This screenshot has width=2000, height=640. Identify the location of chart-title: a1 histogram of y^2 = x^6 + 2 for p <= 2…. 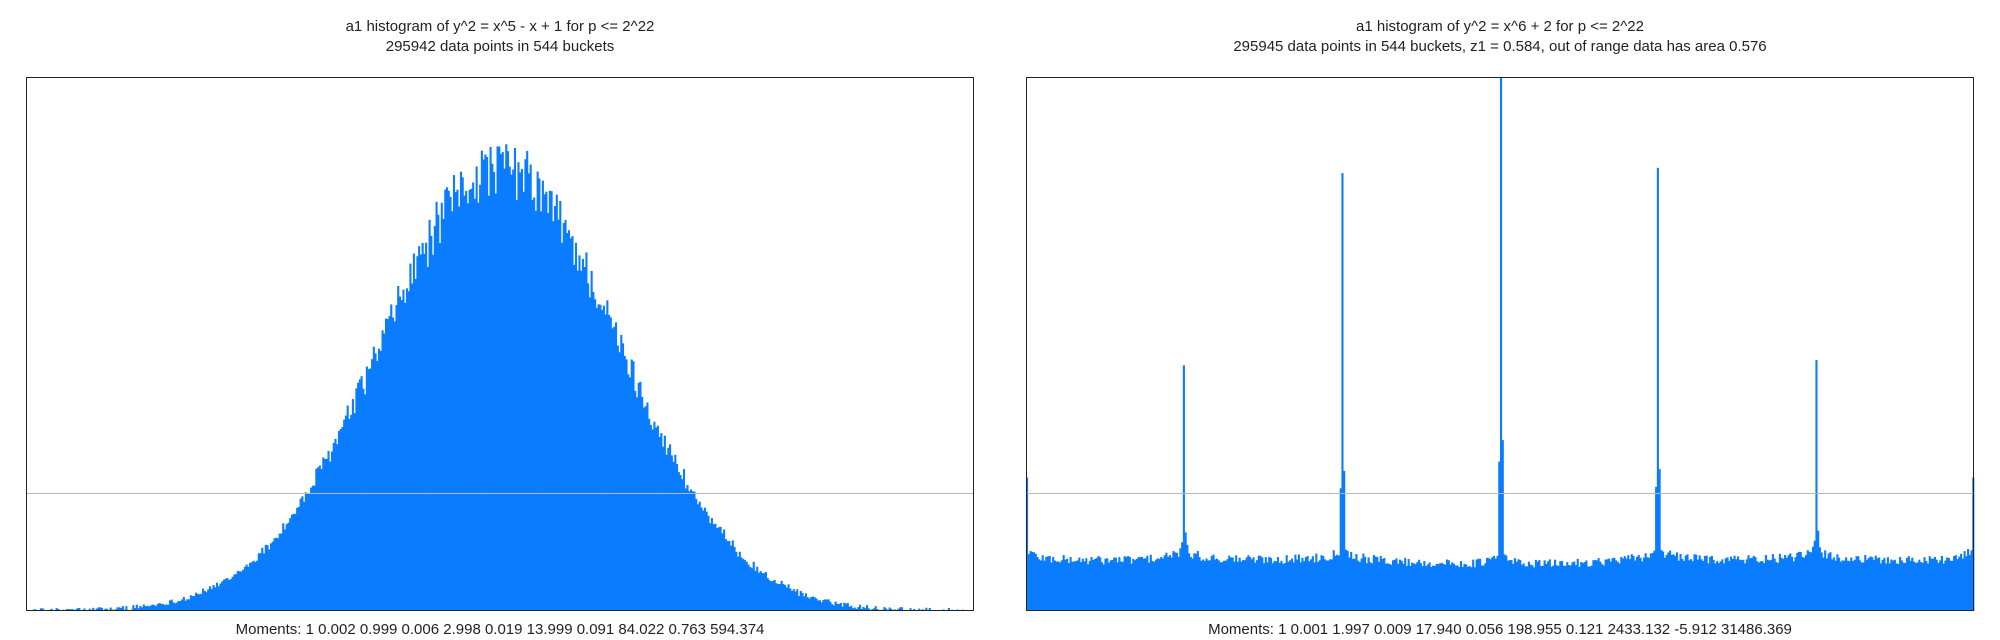
(1500, 26).